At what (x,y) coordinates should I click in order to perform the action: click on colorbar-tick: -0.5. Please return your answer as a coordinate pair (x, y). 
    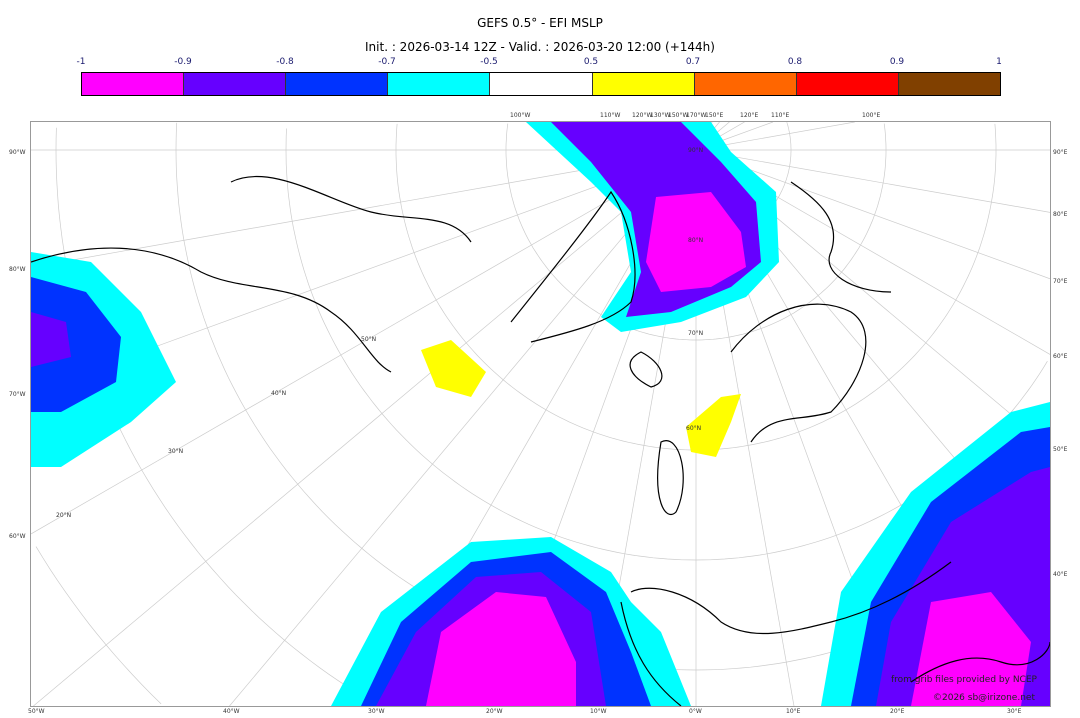
    Looking at the image, I should click on (489, 62).